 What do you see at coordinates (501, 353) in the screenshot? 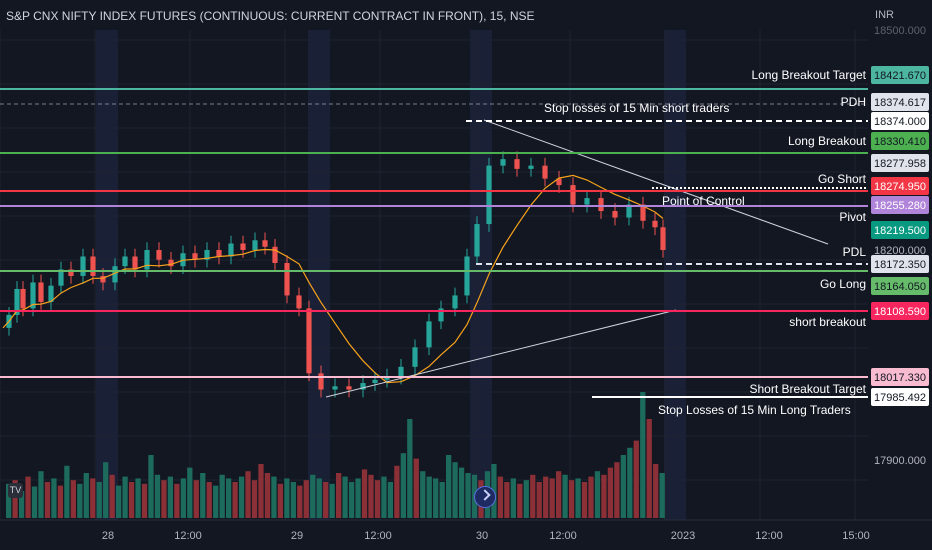
I see `rising-trendline` at bounding box center [501, 353].